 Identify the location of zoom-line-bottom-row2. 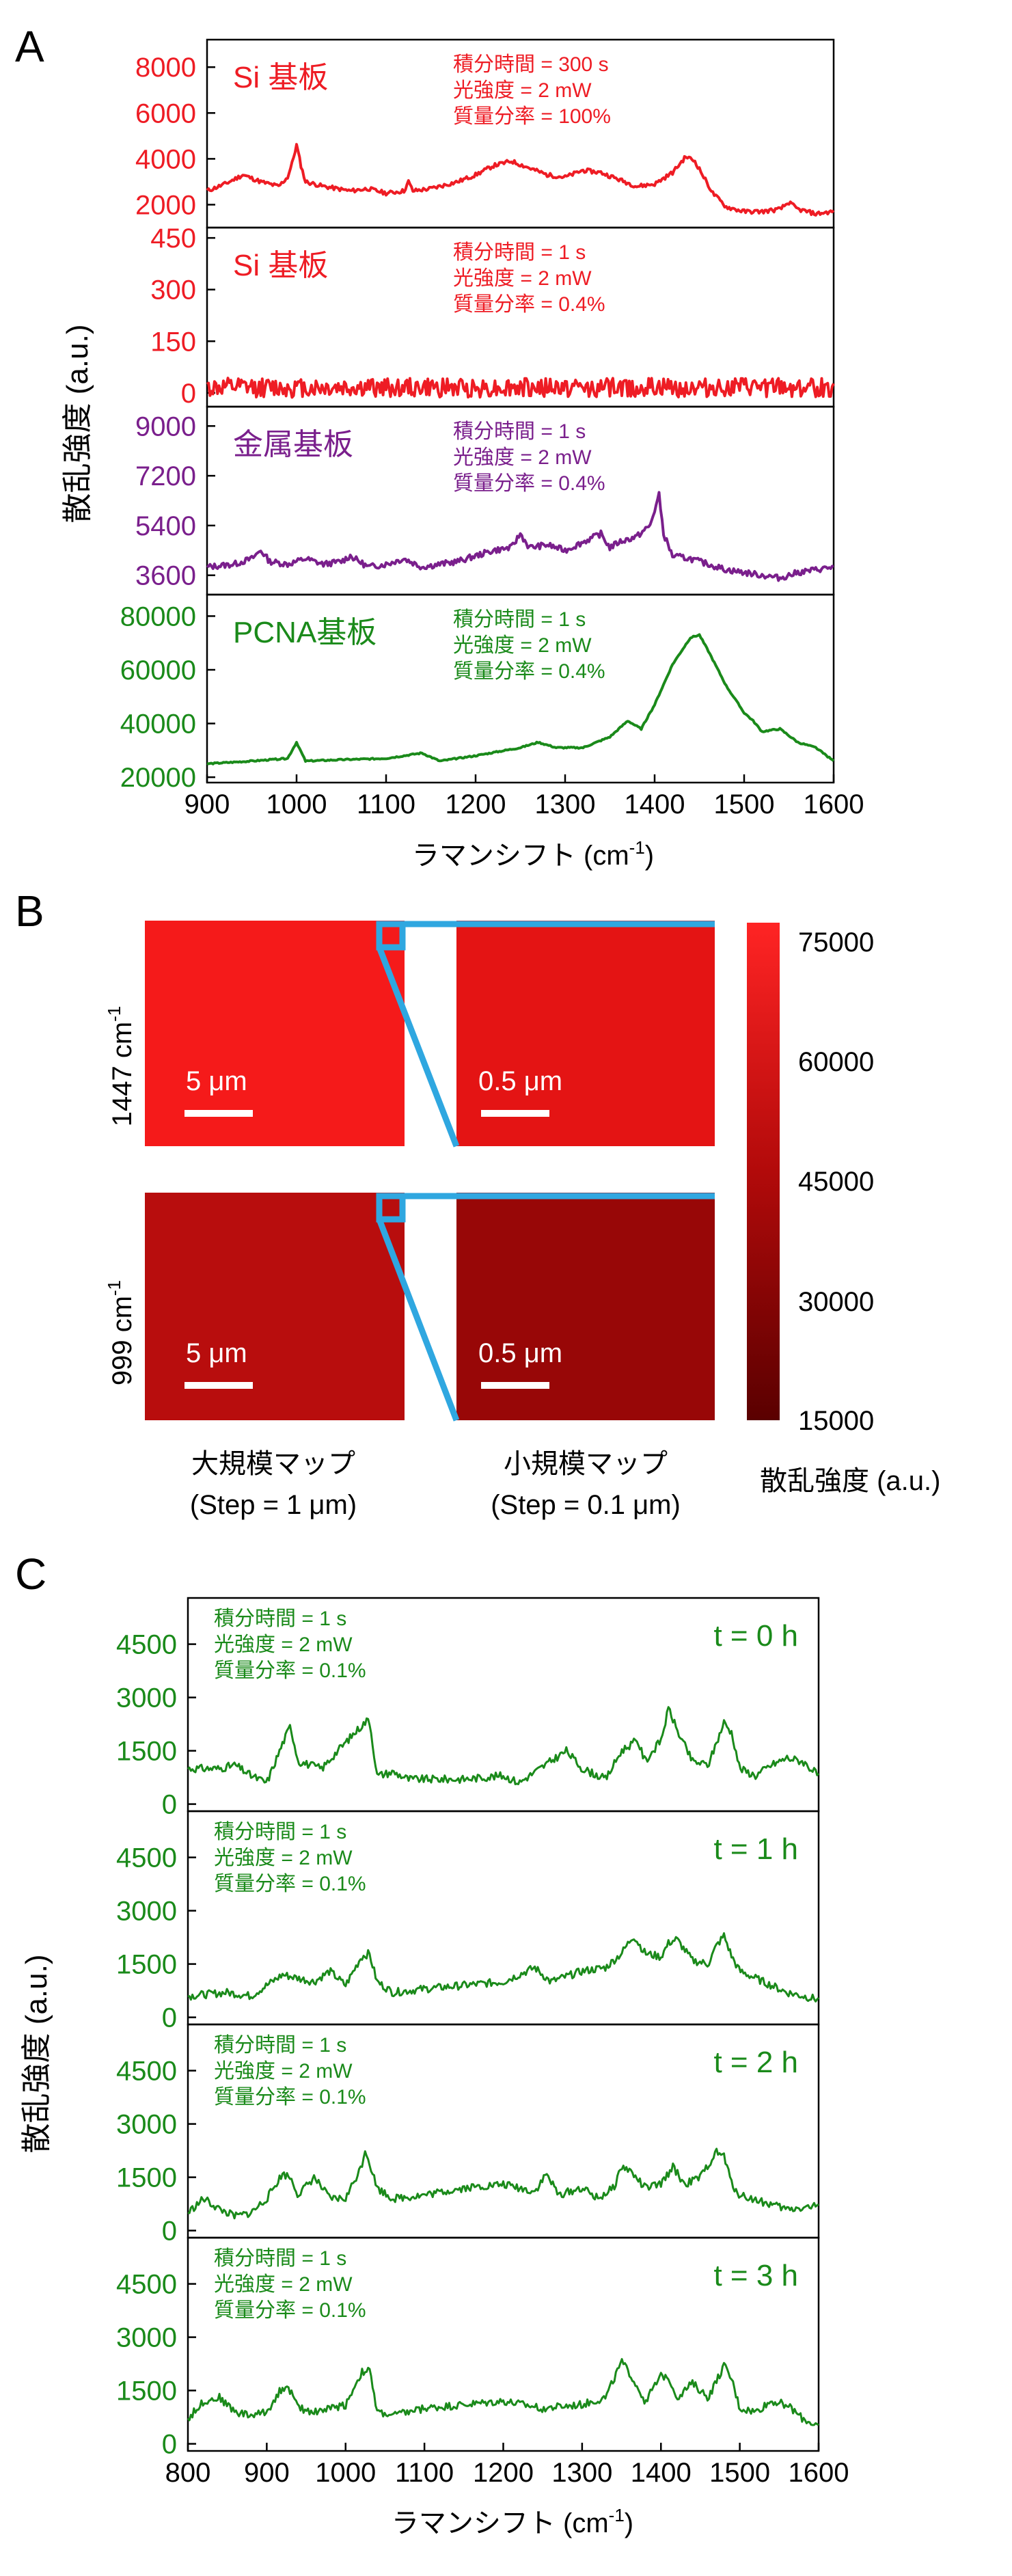
(418, 1320).